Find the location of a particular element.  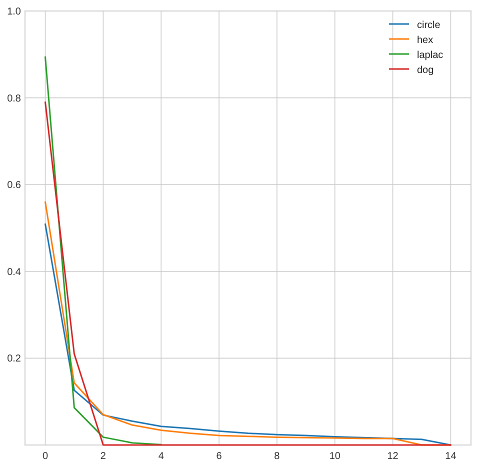

x-tick-label: 2 is located at coordinates (103, 456).